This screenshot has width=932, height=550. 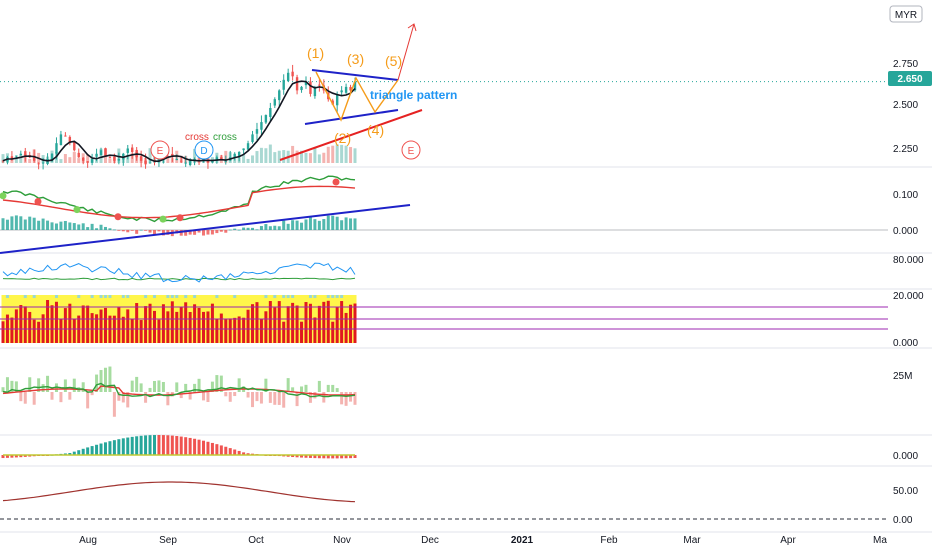 I want to click on event-marker-e1: E, so click(x=160, y=150).